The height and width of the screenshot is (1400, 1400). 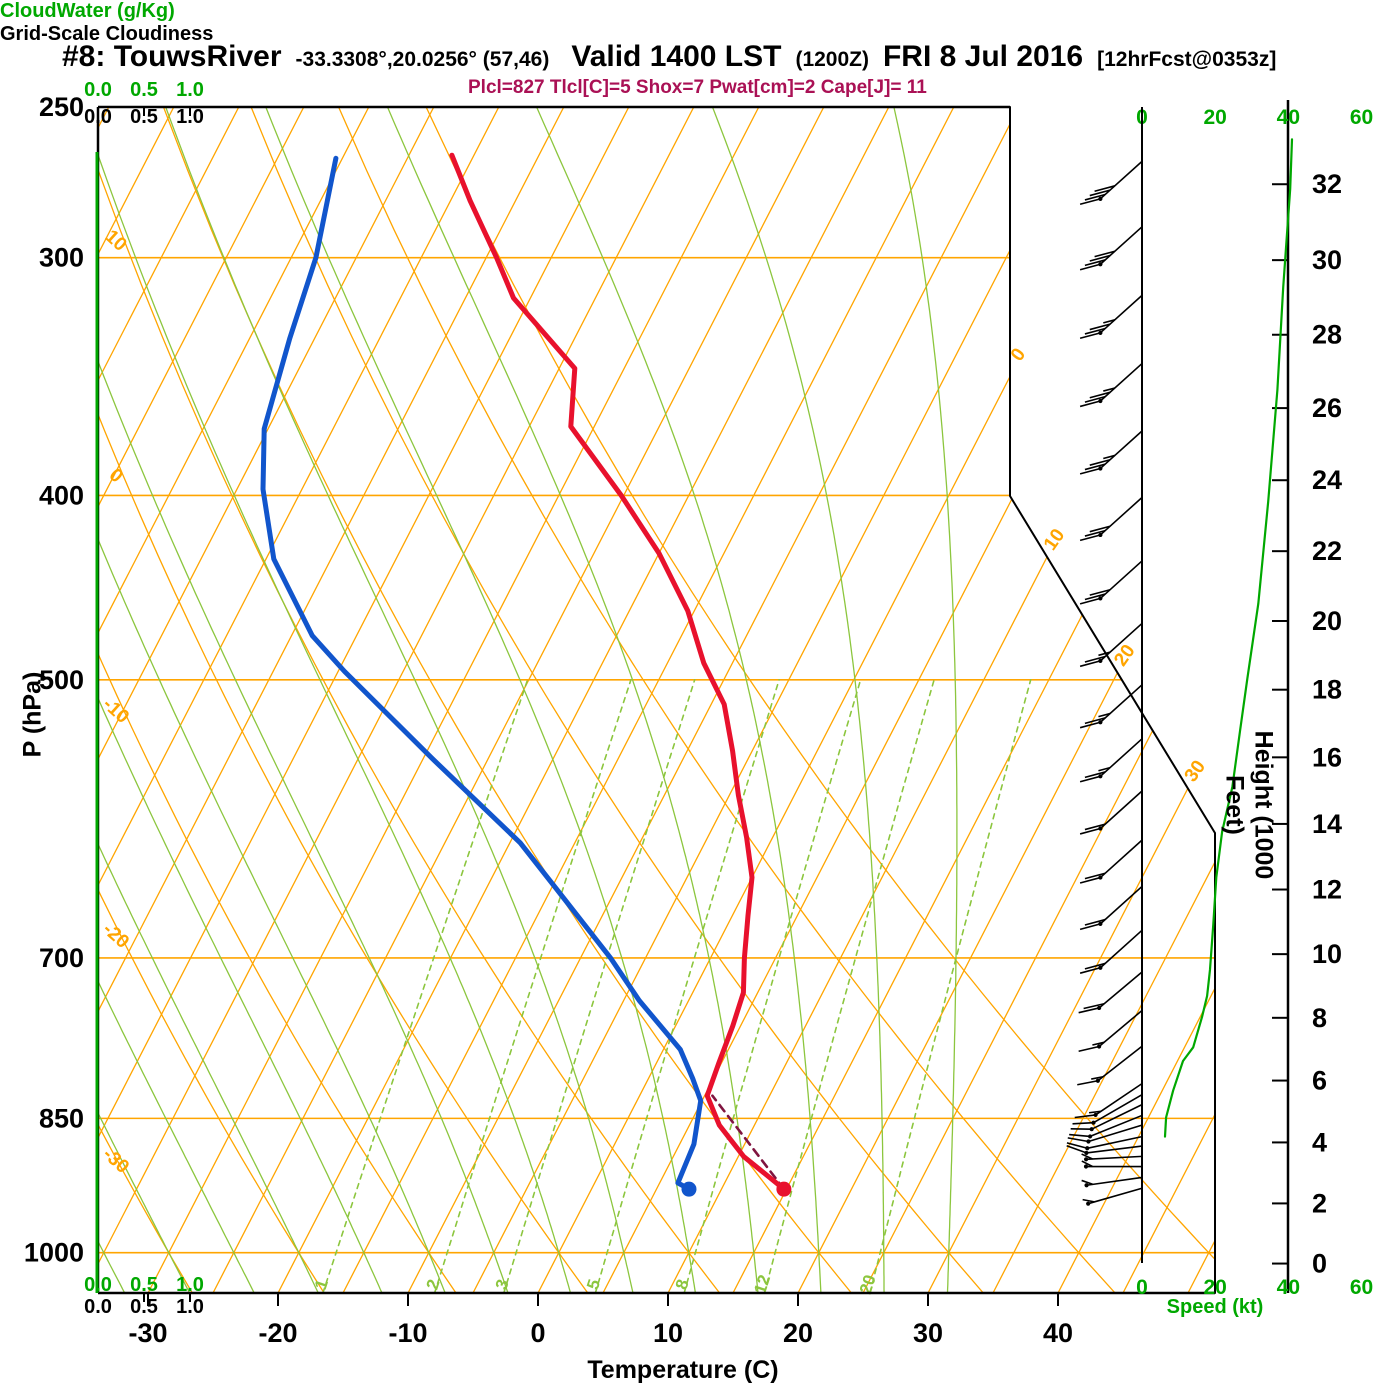 I want to click on svg-text: 22, so click(x=1327, y=551).